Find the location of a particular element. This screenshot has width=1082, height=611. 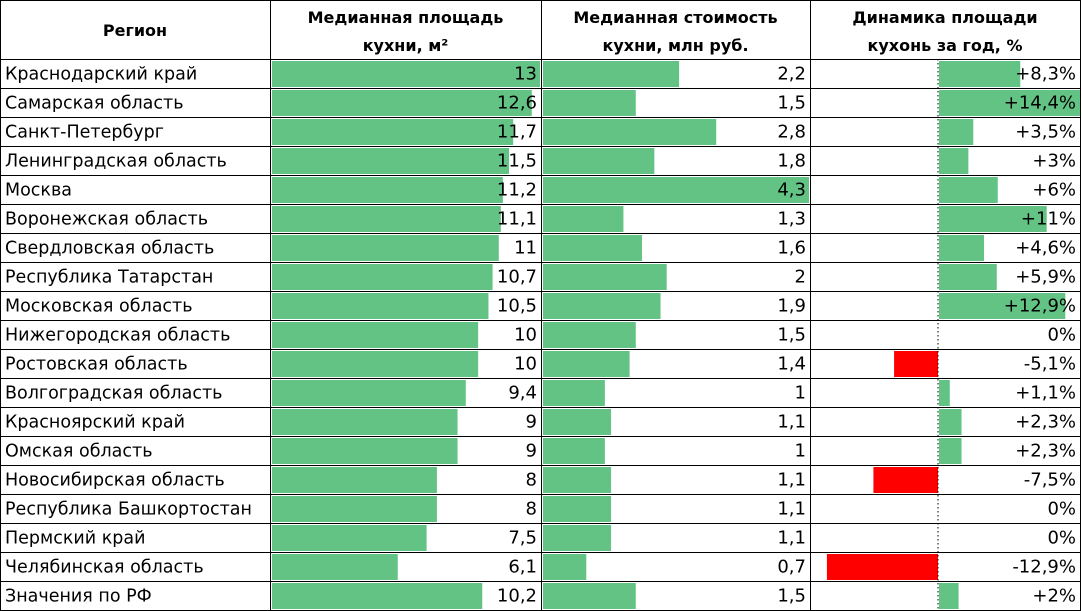

region-label: Воронежская область is located at coordinates (106, 220).